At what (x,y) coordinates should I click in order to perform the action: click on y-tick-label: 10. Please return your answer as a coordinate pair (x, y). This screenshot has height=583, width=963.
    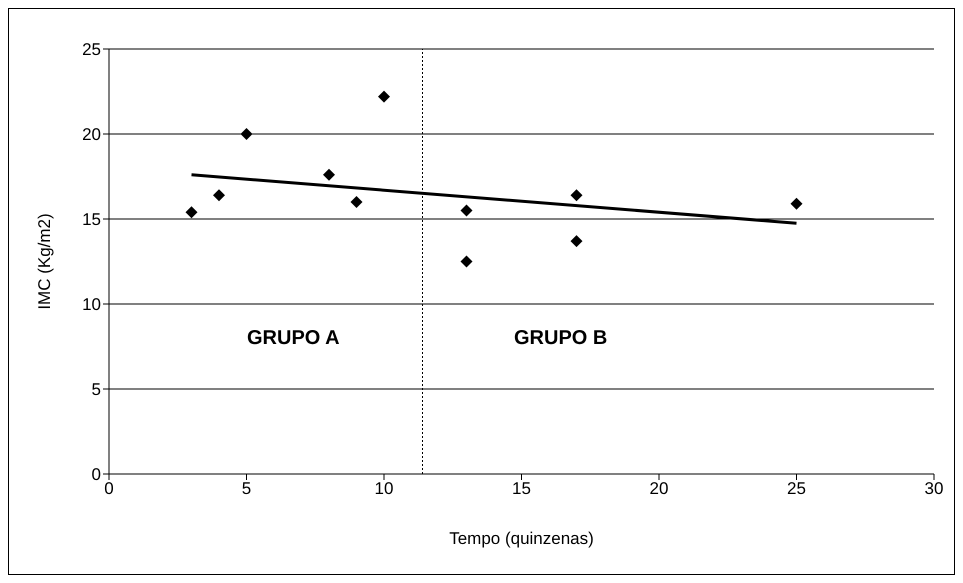
    Looking at the image, I should click on (91, 304).